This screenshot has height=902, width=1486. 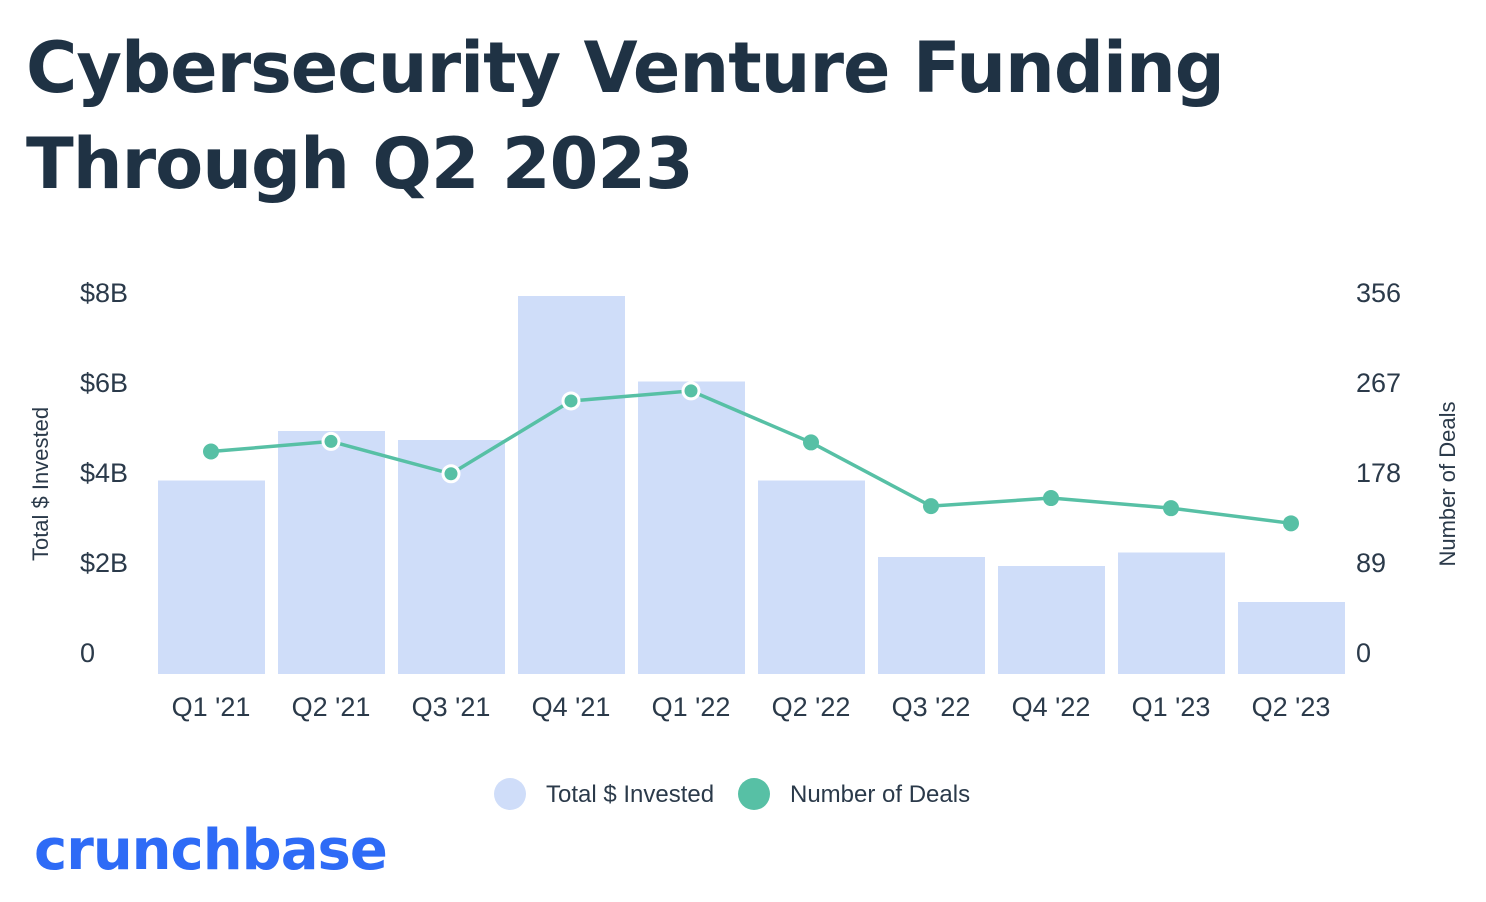 What do you see at coordinates (1447, 483) in the screenshot?
I see `y-right-axis-label: Number of Deals` at bounding box center [1447, 483].